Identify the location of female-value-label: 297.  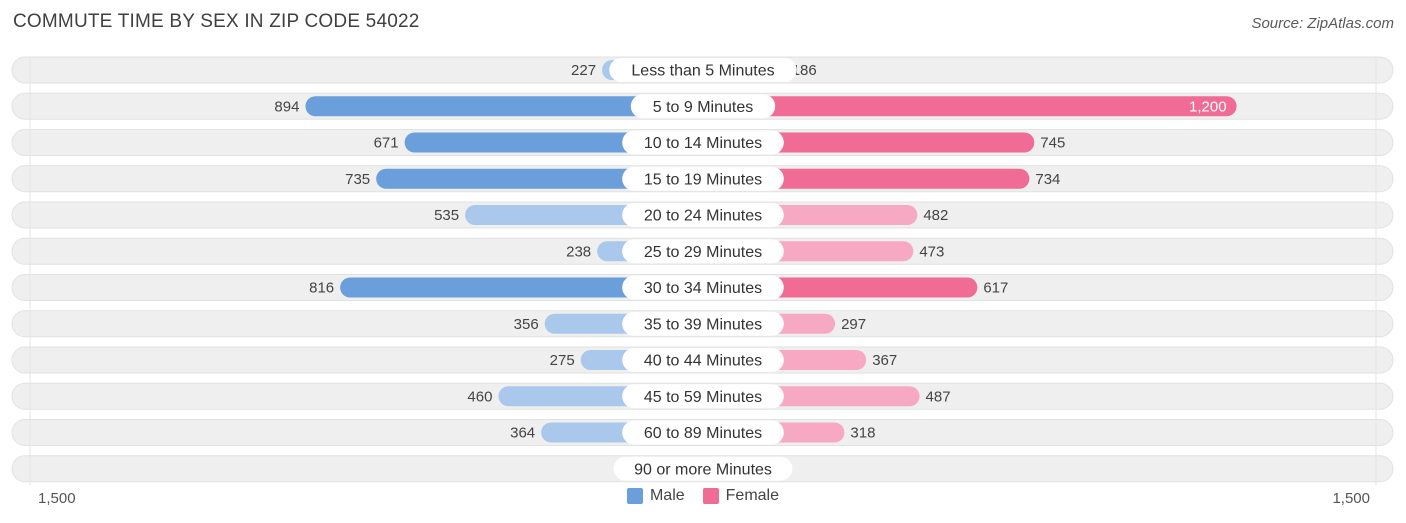
(853, 324).